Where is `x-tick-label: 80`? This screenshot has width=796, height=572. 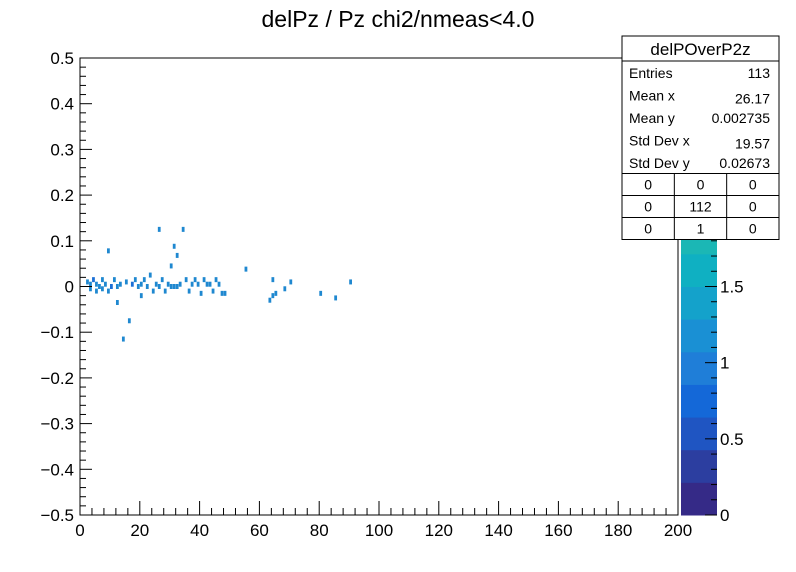 x-tick-label: 80 is located at coordinates (319, 530).